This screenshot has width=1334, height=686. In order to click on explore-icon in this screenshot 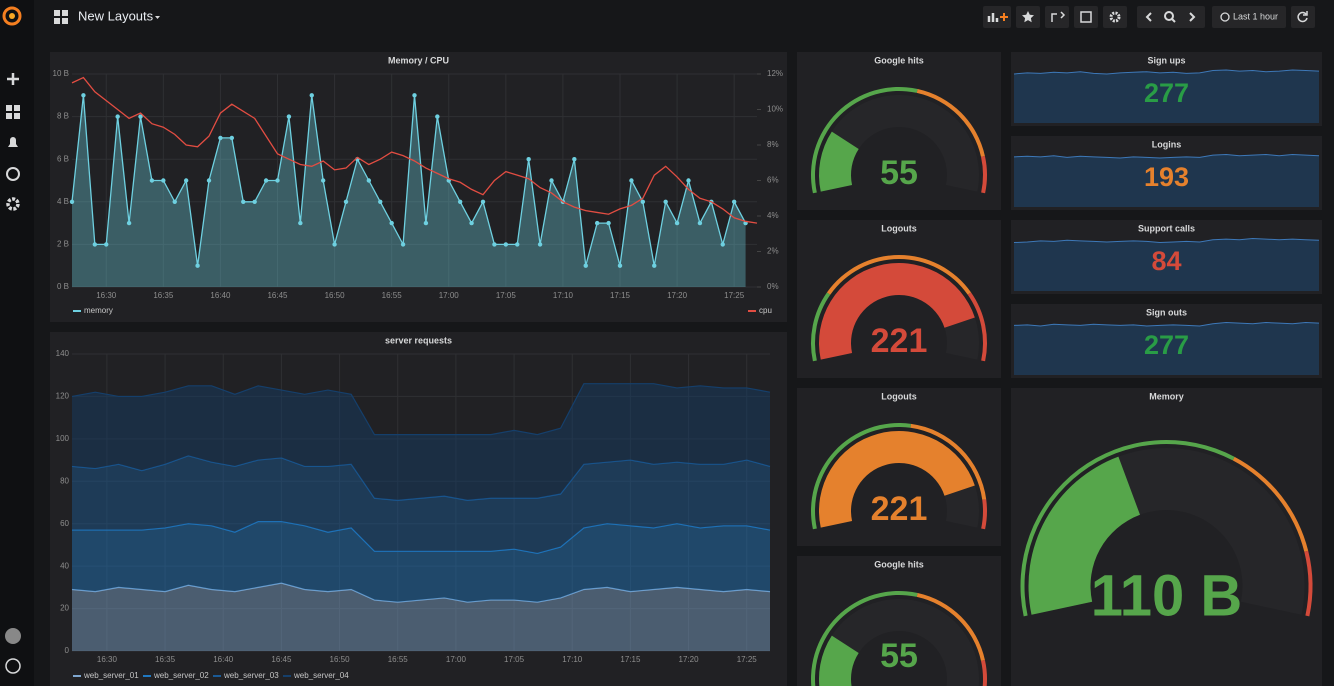, I will do `click(13, 174)`.